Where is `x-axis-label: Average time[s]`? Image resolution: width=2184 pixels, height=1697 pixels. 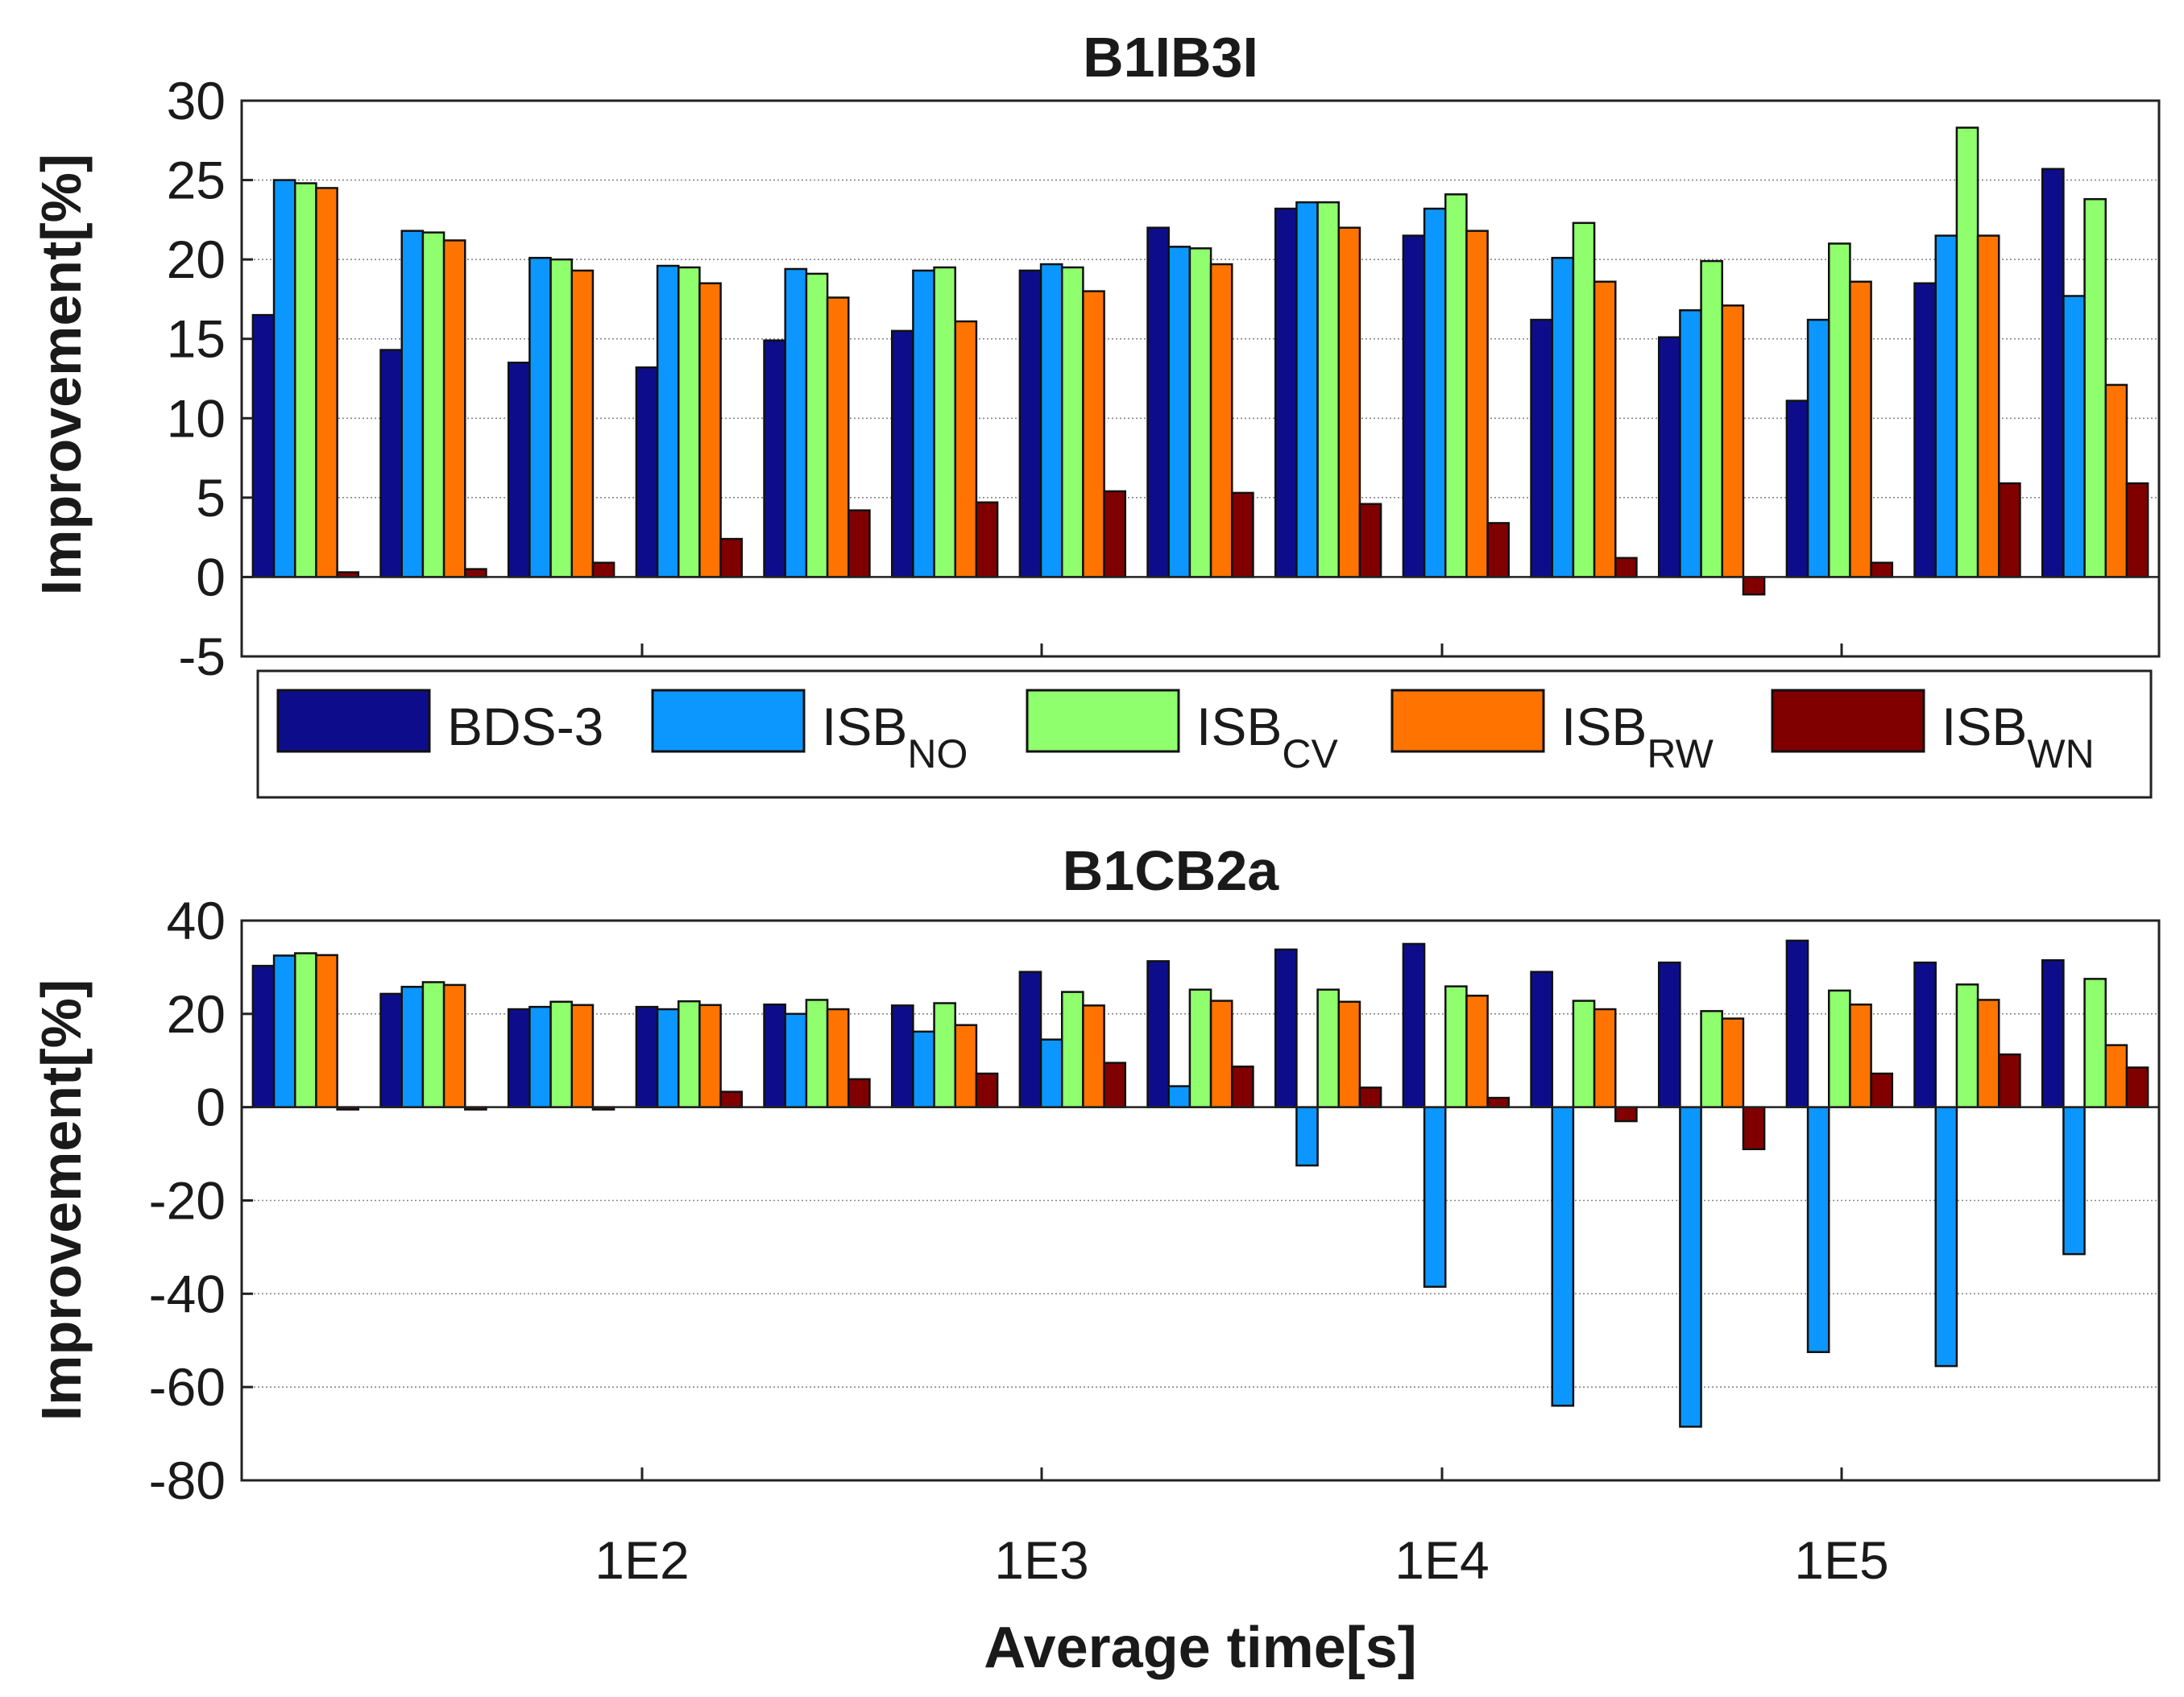
x-axis-label: Average time[s] is located at coordinates (1201, 1648).